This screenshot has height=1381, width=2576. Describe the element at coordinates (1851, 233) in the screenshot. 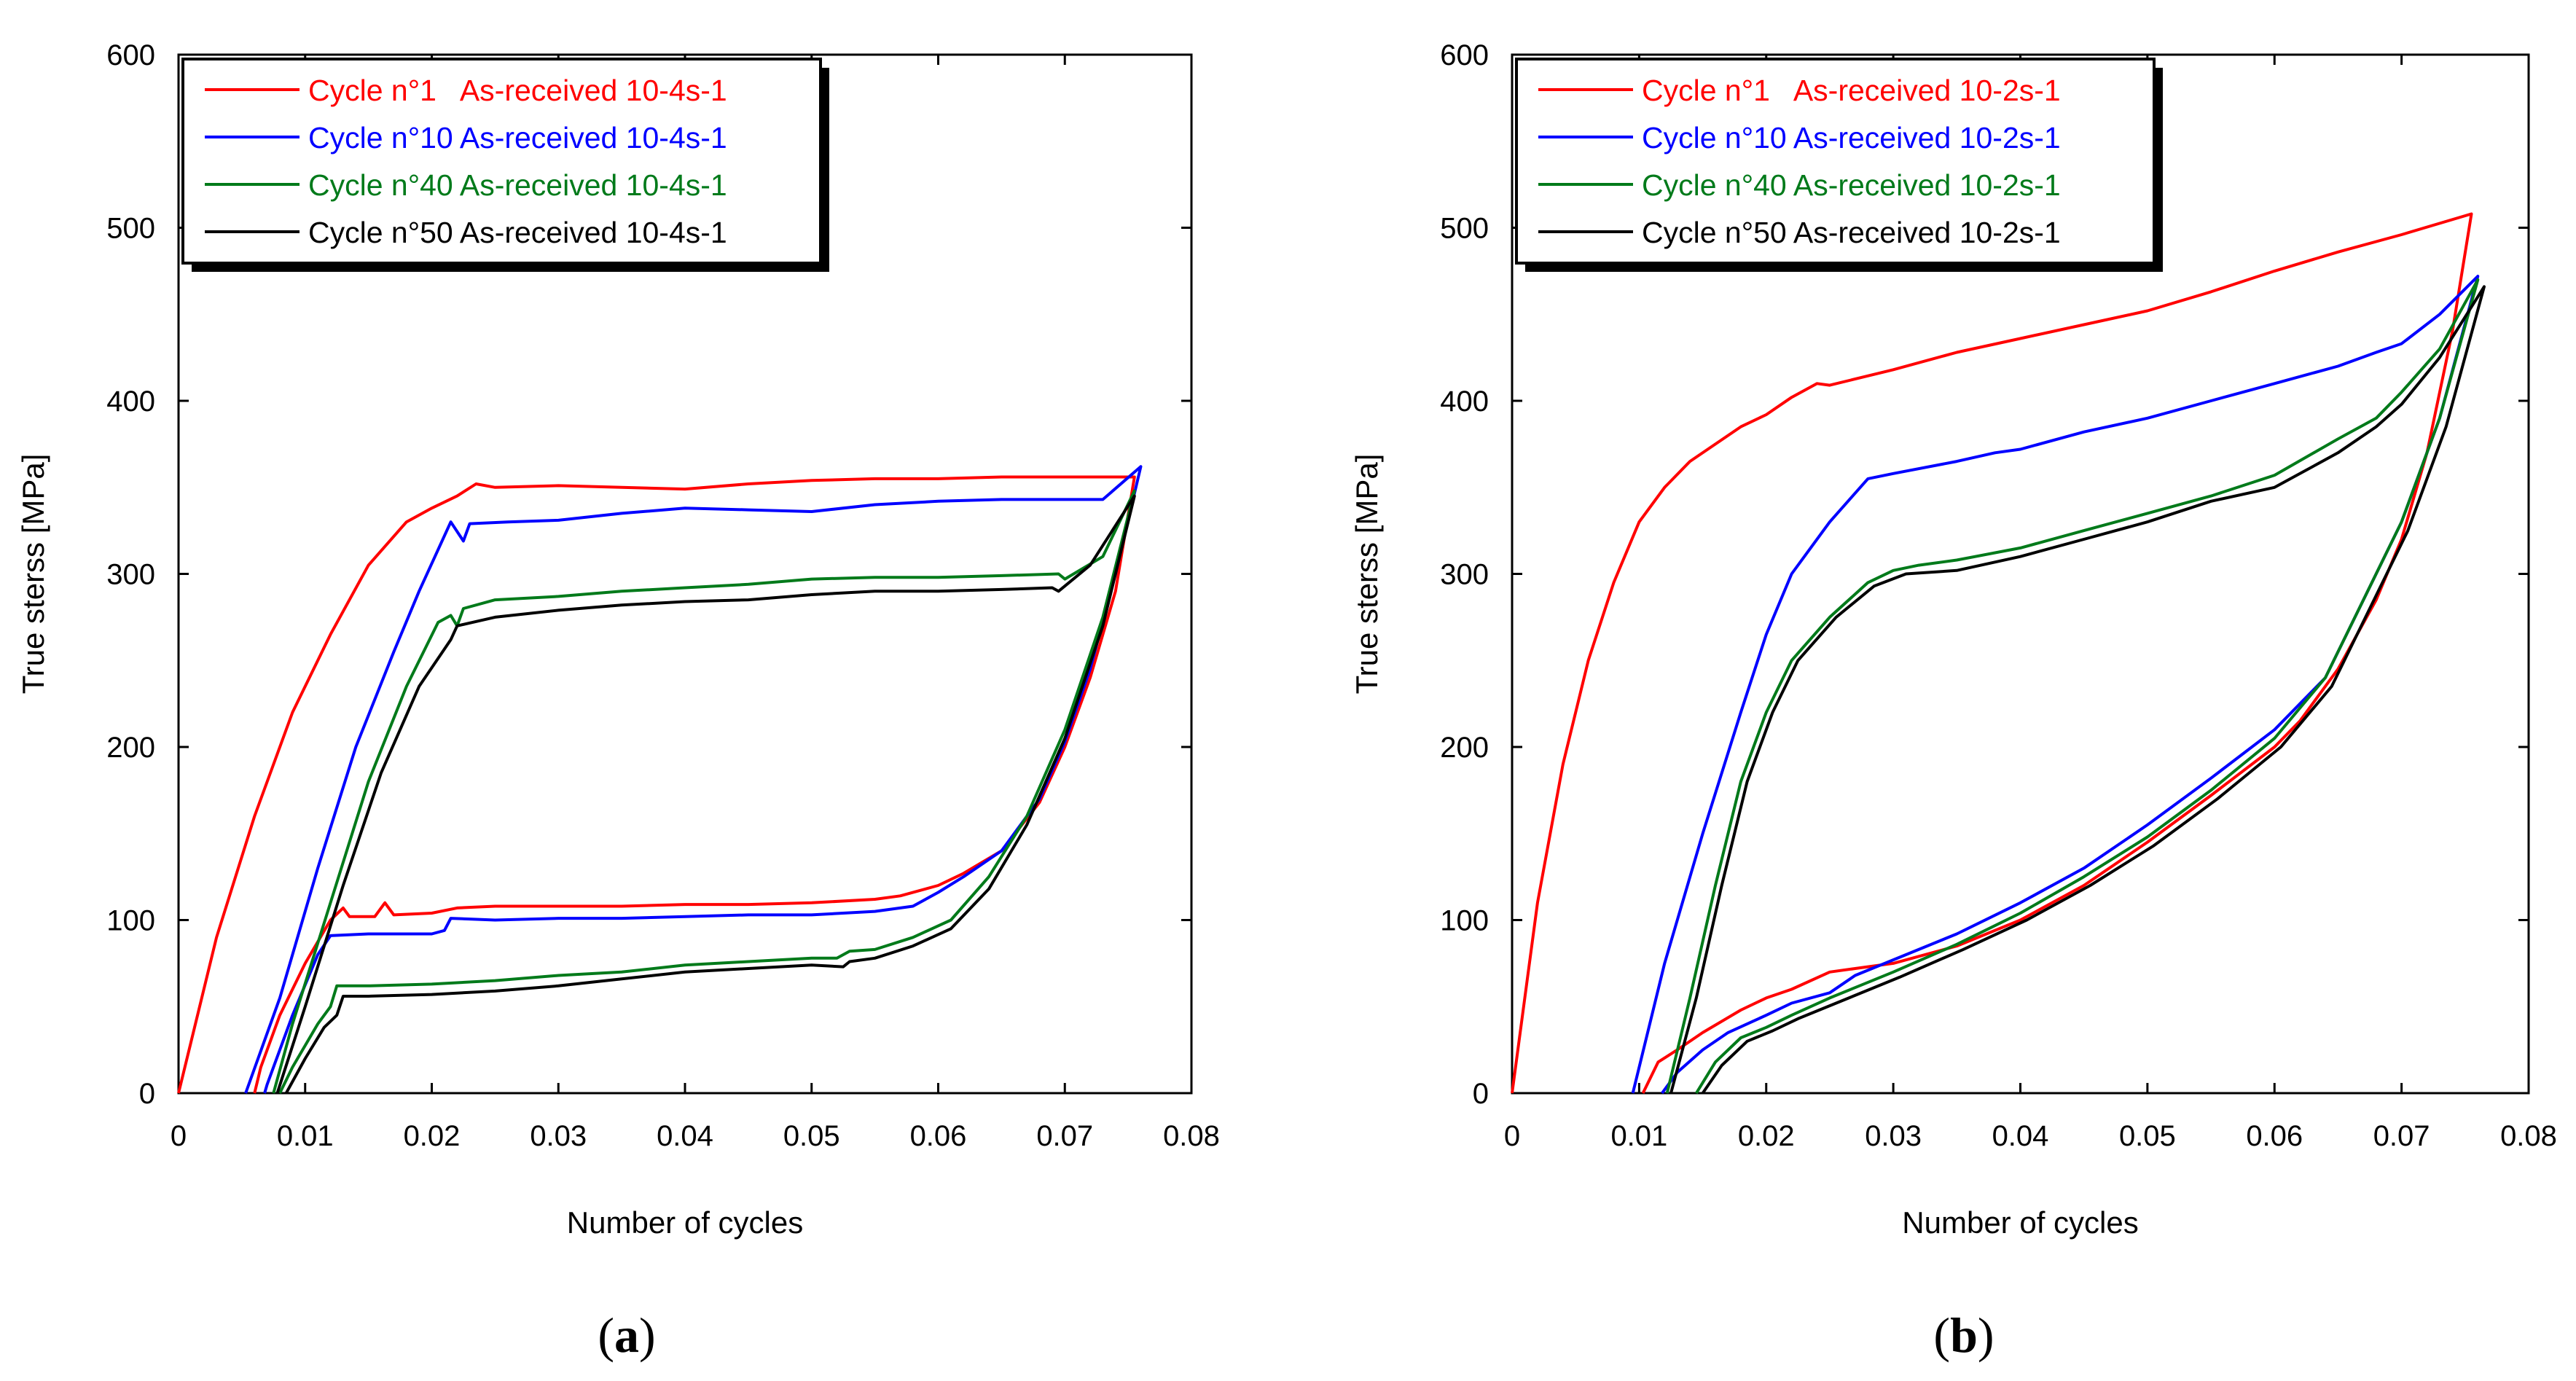

I see `legend-label: Cycle n°50 As-received 10-2s-1` at that location.